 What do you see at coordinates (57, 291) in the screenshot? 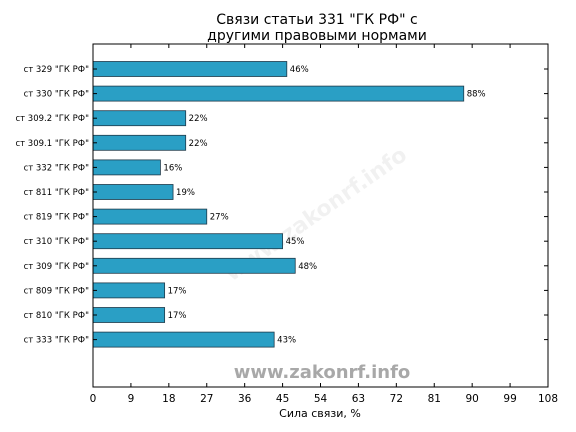
I see `y-tick-label: ст 809 "ГК РФ"` at bounding box center [57, 291].